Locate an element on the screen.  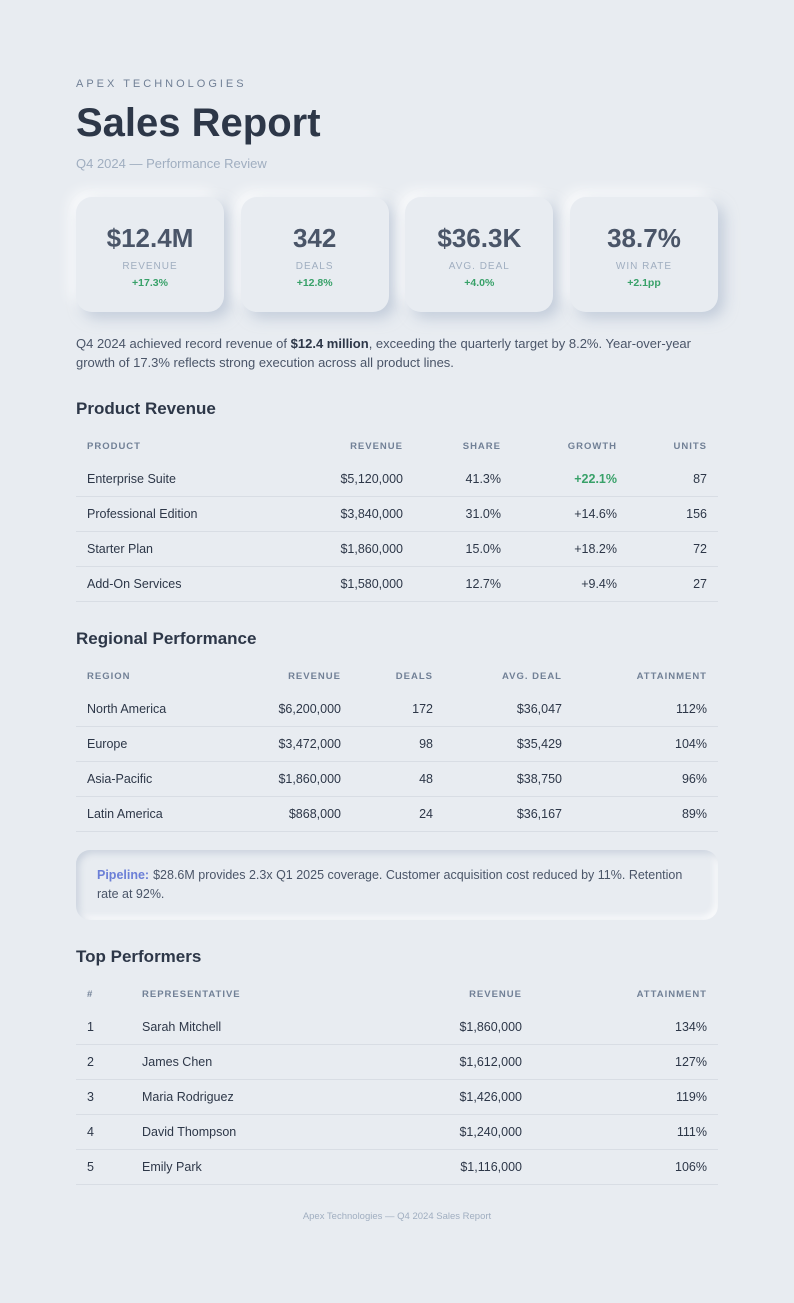
kpi-change: +12.8% is located at coordinates (314, 283).